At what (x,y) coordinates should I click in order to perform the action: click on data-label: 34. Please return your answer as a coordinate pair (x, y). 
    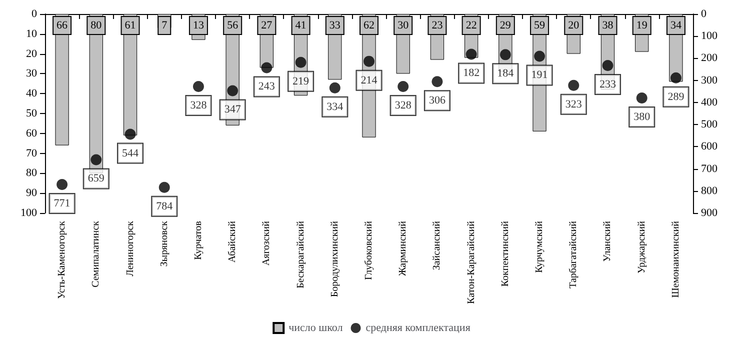
    Looking at the image, I should click on (676, 26).